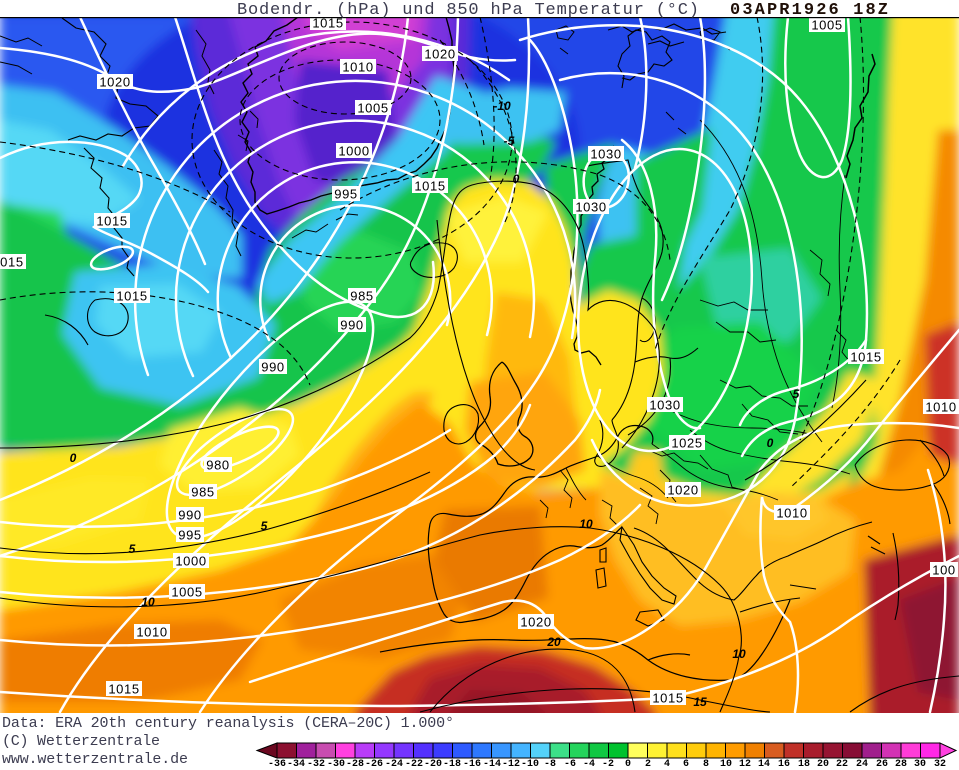  I want to click on svg-text: 8, so click(706, 764).